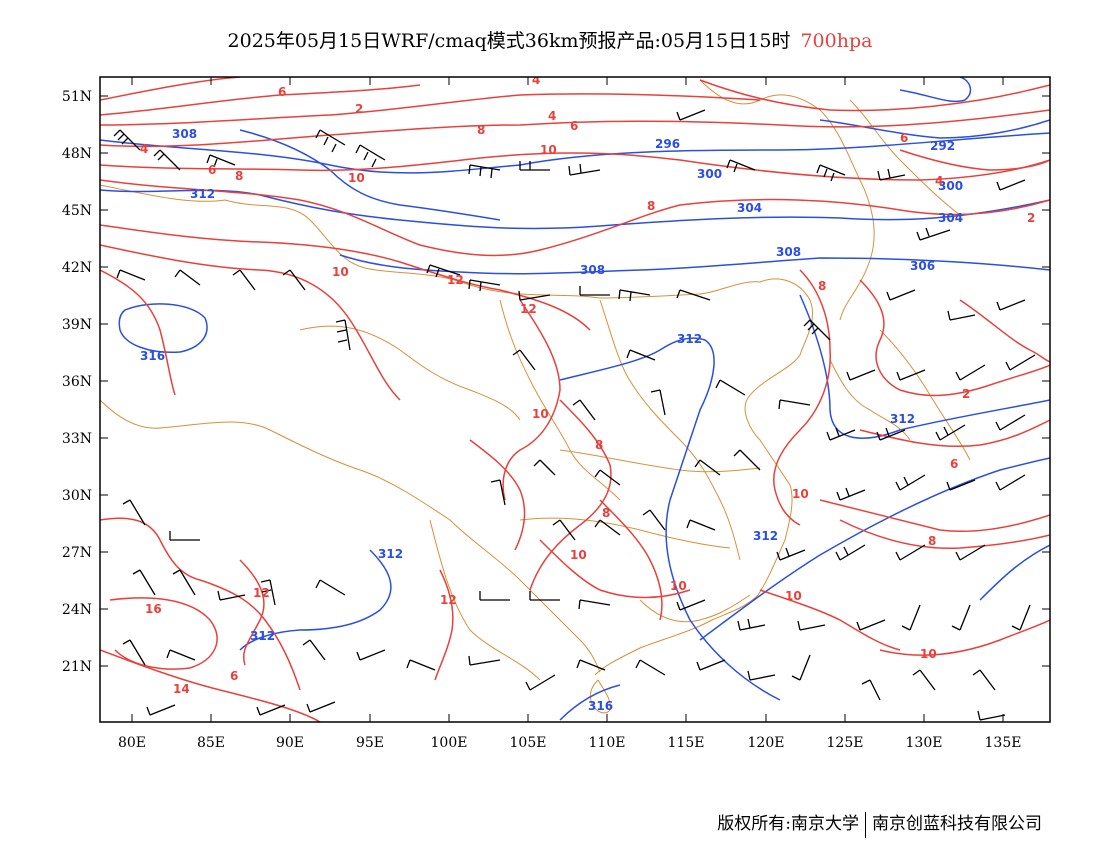 The image size is (1100, 850). What do you see at coordinates (77, 496) in the screenshot?
I see `y-tick-label: 30N` at bounding box center [77, 496].